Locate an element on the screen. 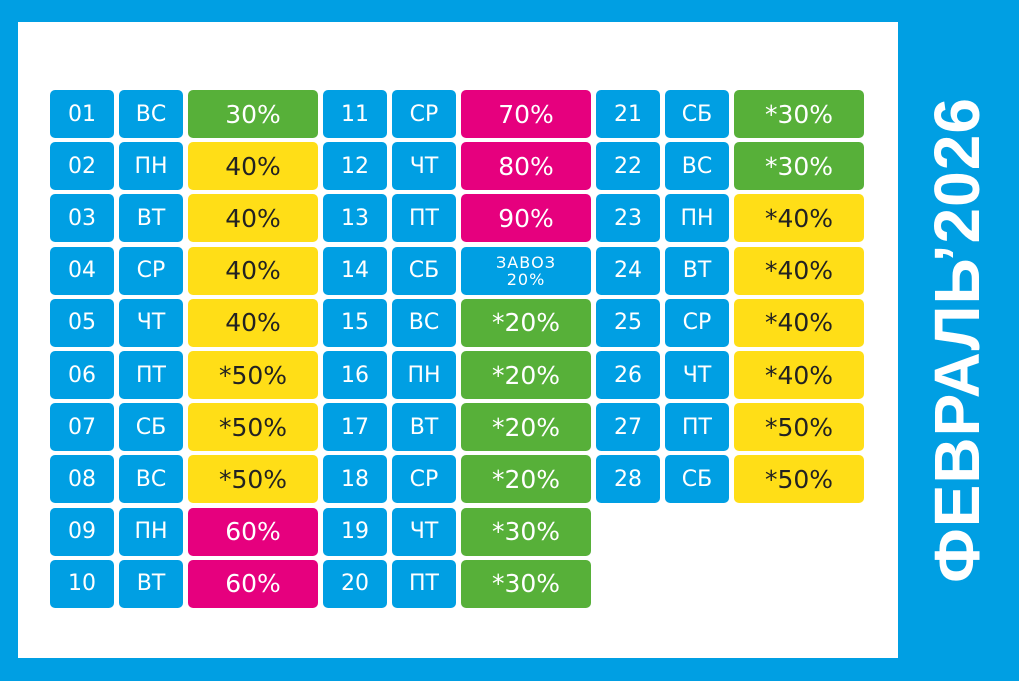 The image size is (1019, 681). discount-value: ЗАВОЗ 20% is located at coordinates (526, 270).